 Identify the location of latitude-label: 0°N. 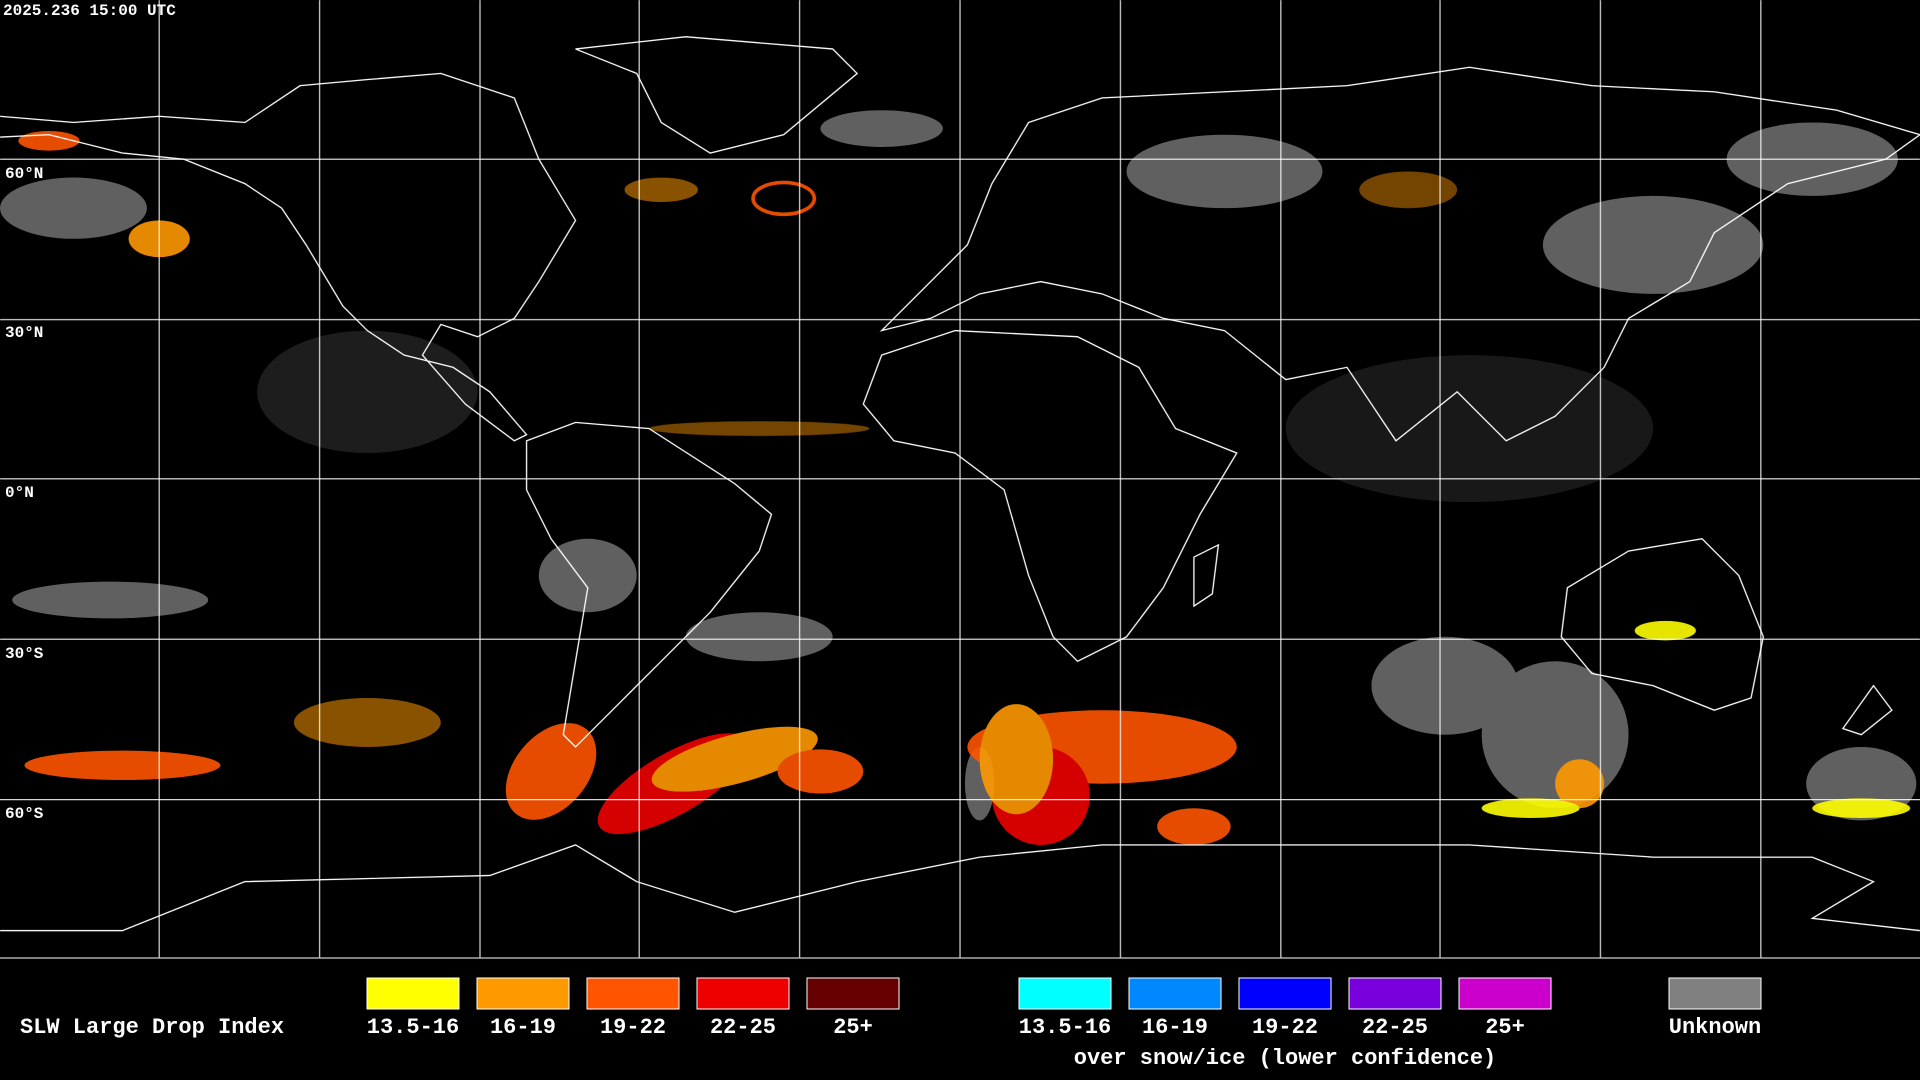
(19, 493).